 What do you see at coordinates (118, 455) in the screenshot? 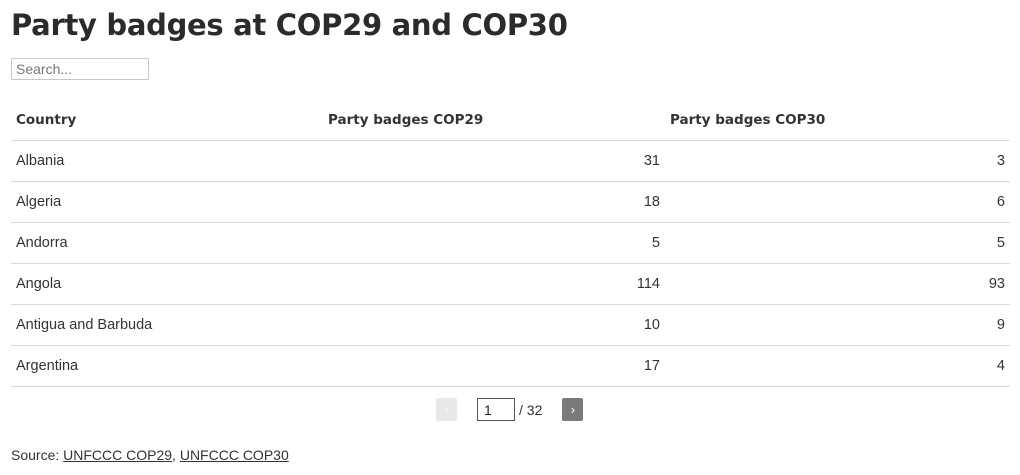
I see `source-link-cop29: UNFCCC COP29` at bounding box center [118, 455].